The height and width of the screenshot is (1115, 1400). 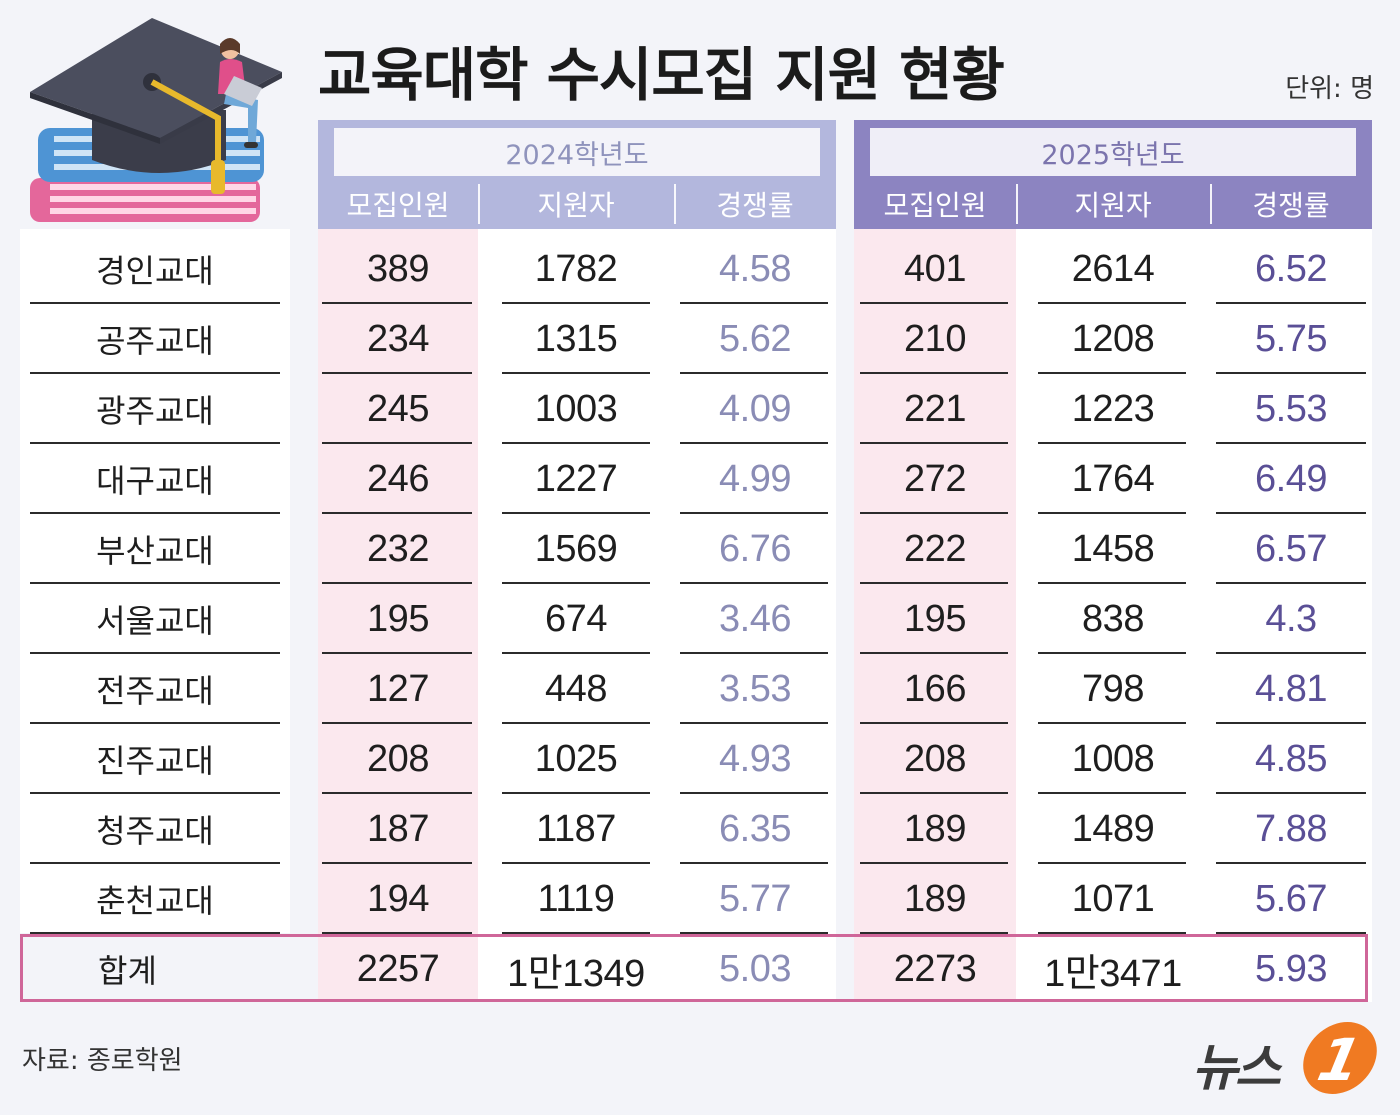 I want to click on cell-name: 전주교대, so click(x=155, y=691).